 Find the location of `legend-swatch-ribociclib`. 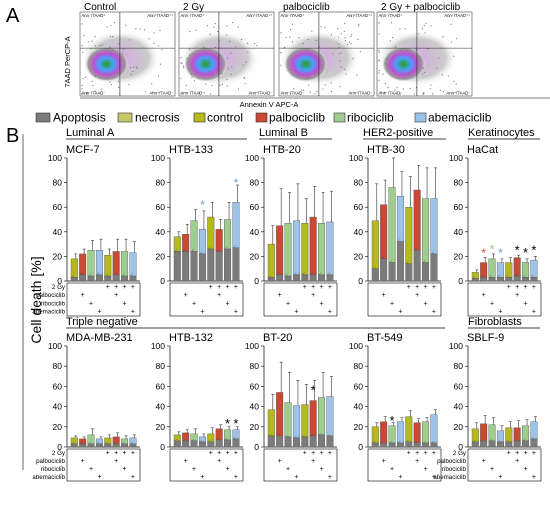

legend-swatch-ribociclib is located at coordinates (339, 117).